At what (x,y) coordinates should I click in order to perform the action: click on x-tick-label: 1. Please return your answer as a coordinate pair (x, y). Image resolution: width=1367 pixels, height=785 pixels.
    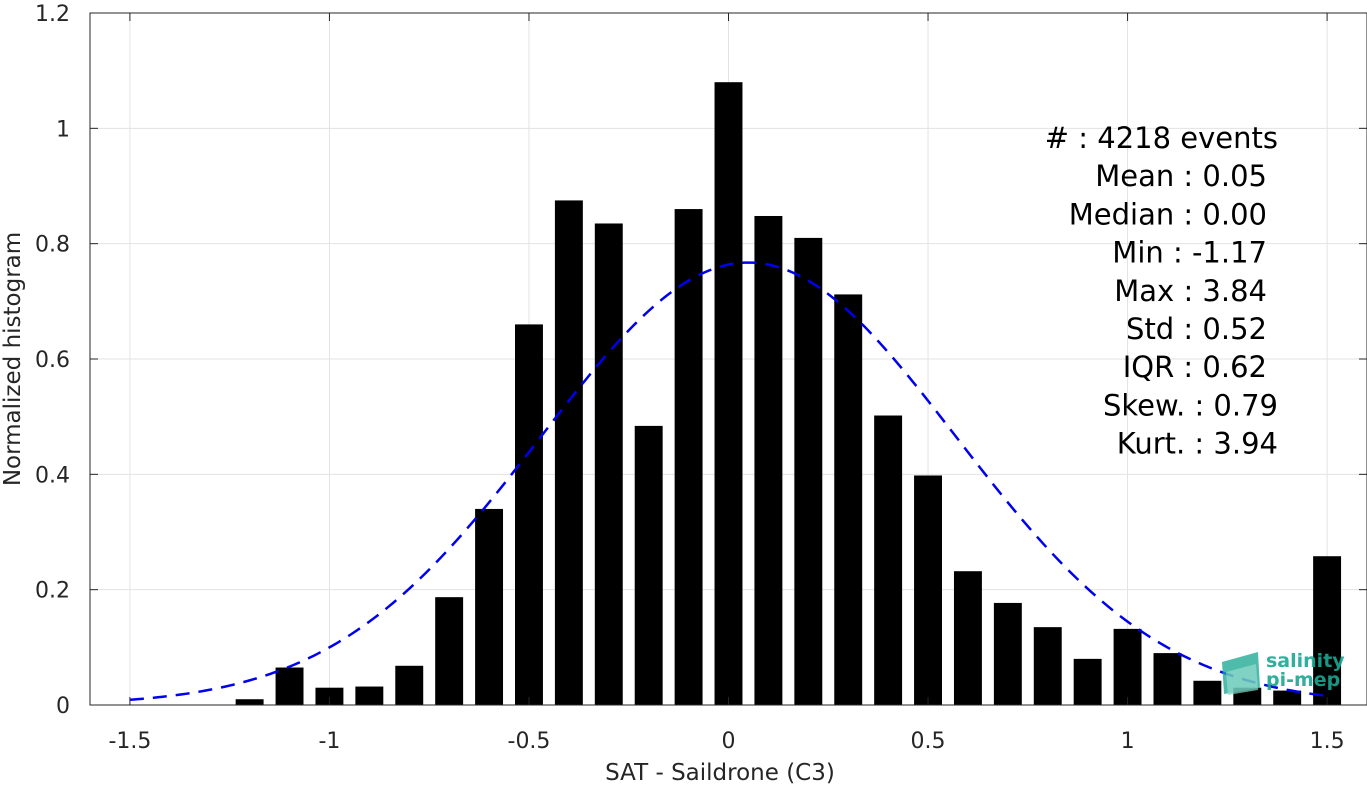
    Looking at the image, I should click on (1128, 741).